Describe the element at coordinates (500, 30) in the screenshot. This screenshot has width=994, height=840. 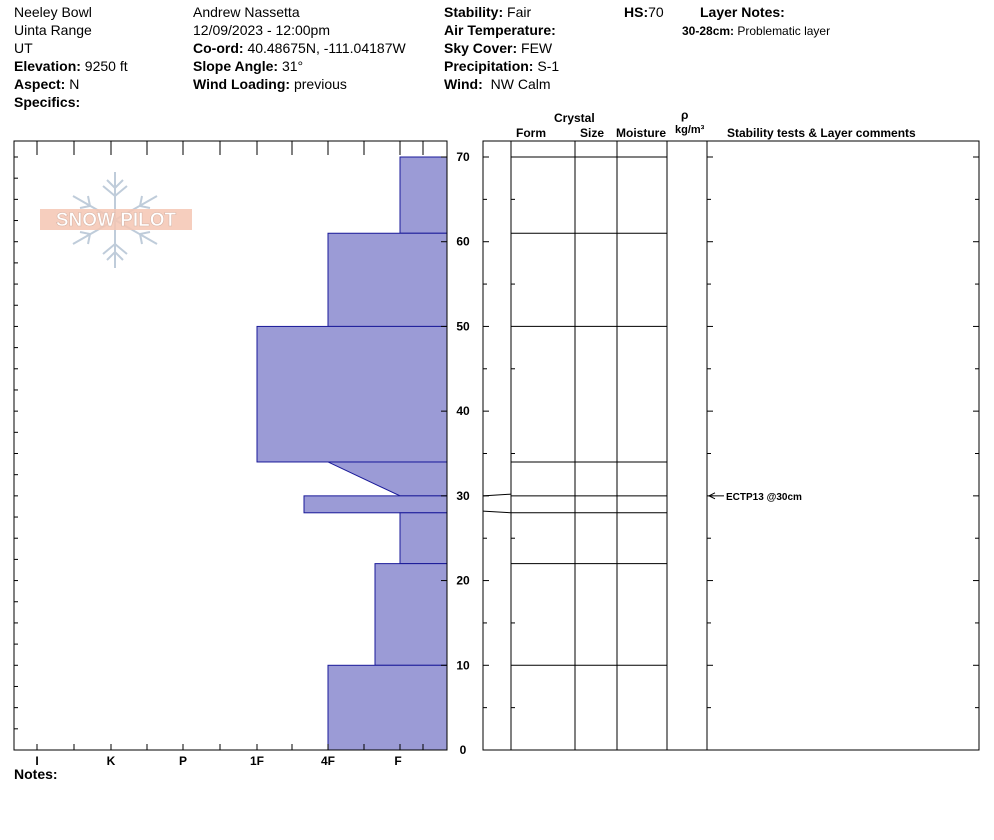
I see `air-temperature-label: Air Temperature:` at that location.